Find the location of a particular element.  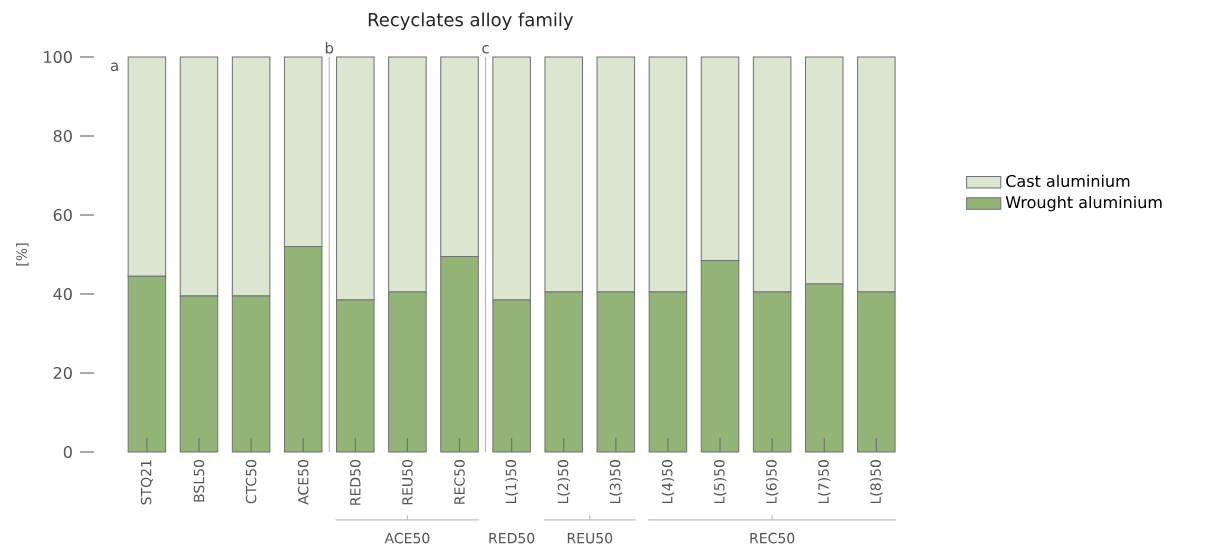

y-tick-label: 40 is located at coordinates (62, 294).